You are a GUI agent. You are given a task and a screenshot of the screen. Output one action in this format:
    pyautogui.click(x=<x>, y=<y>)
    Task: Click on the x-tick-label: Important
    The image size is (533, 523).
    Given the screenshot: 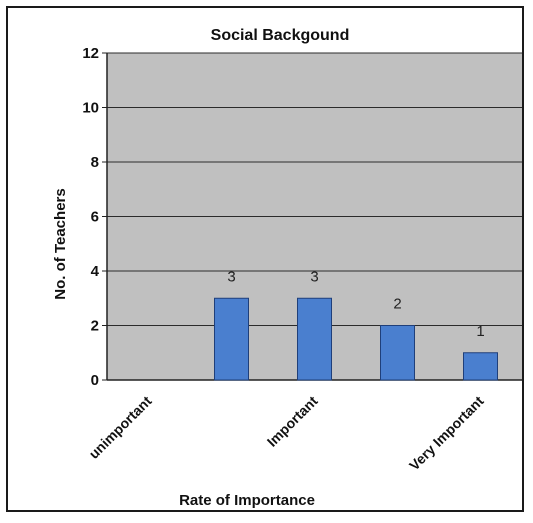 What is the action you would take?
    pyautogui.click(x=292, y=421)
    